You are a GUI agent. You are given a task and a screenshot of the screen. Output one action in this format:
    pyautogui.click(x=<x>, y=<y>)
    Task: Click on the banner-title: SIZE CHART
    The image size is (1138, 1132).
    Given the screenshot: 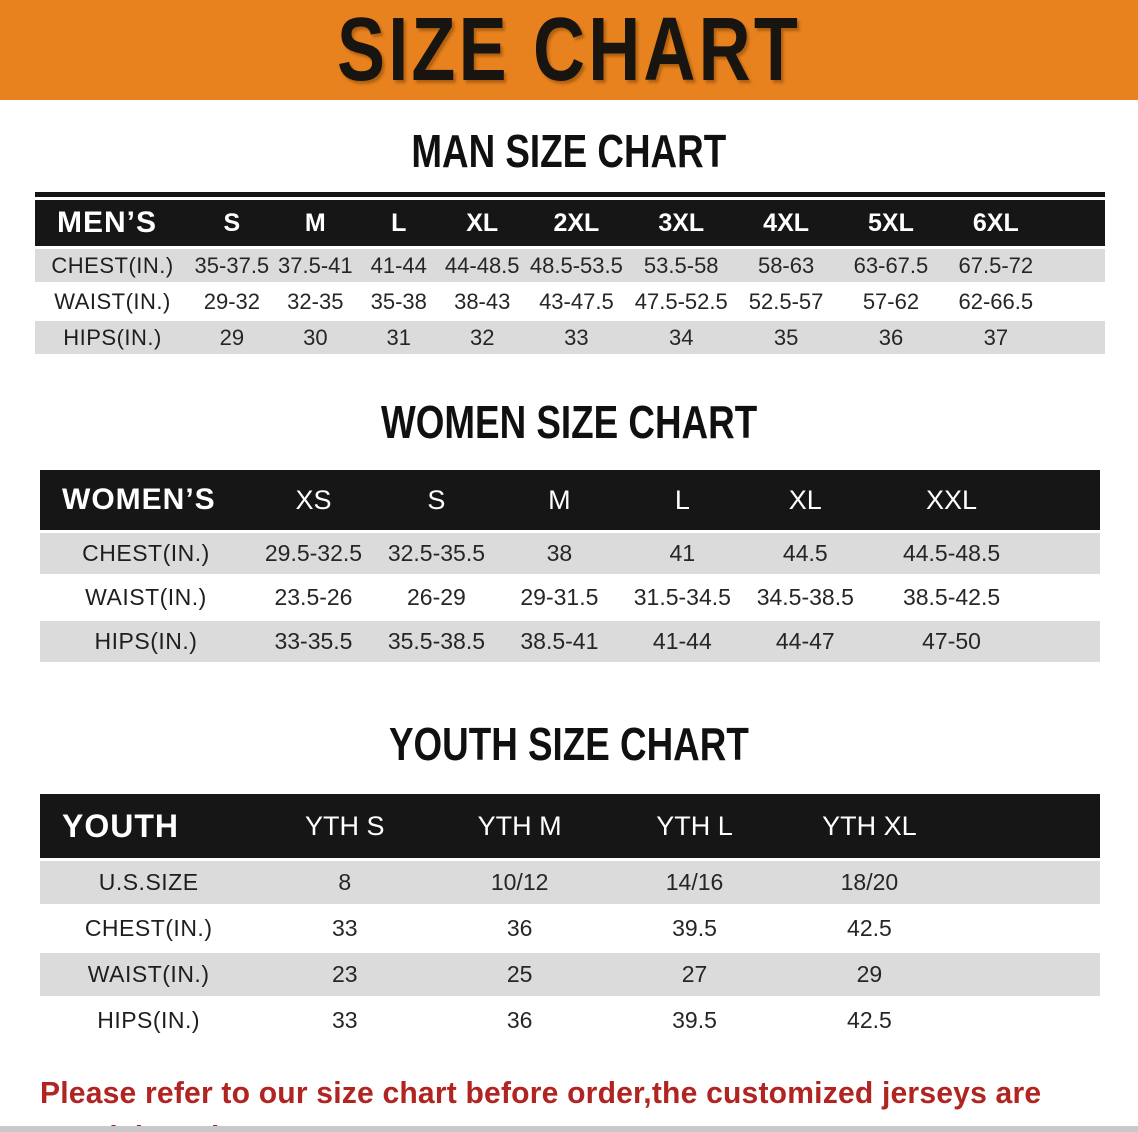 What is the action you would take?
    pyautogui.click(x=569, y=50)
    